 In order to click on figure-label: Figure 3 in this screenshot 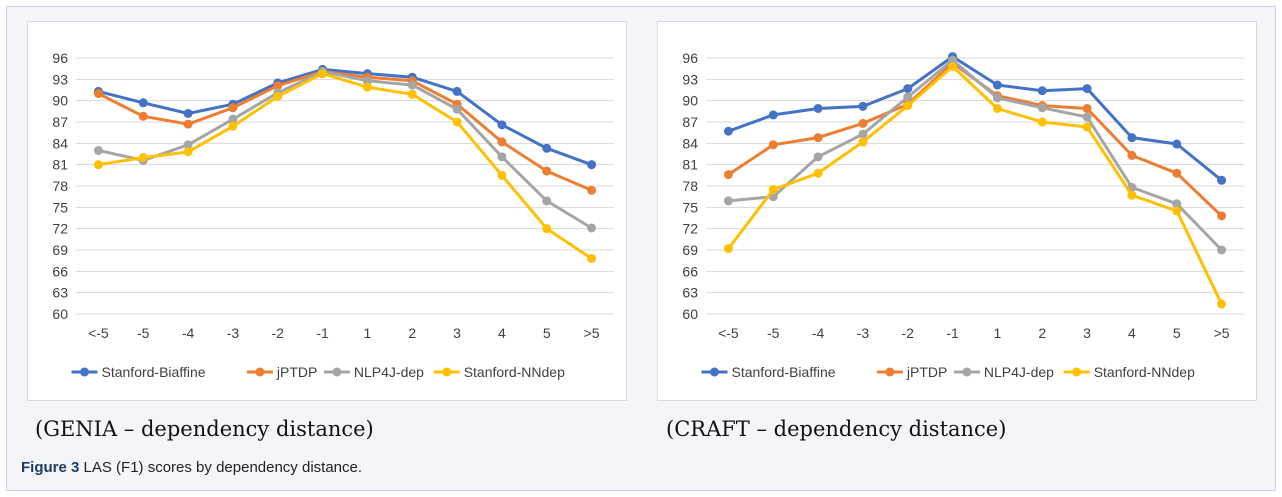, I will do `click(50, 467)`.